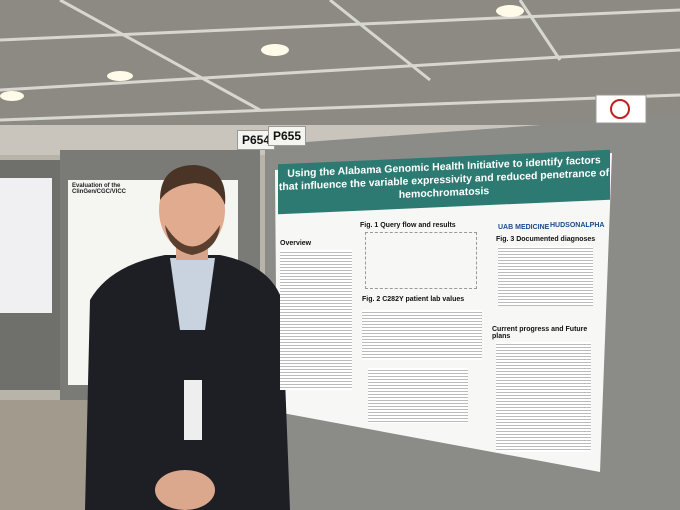 The height and width of the screenshot is (510, 680). I want to click on lights, so click(262, 53).